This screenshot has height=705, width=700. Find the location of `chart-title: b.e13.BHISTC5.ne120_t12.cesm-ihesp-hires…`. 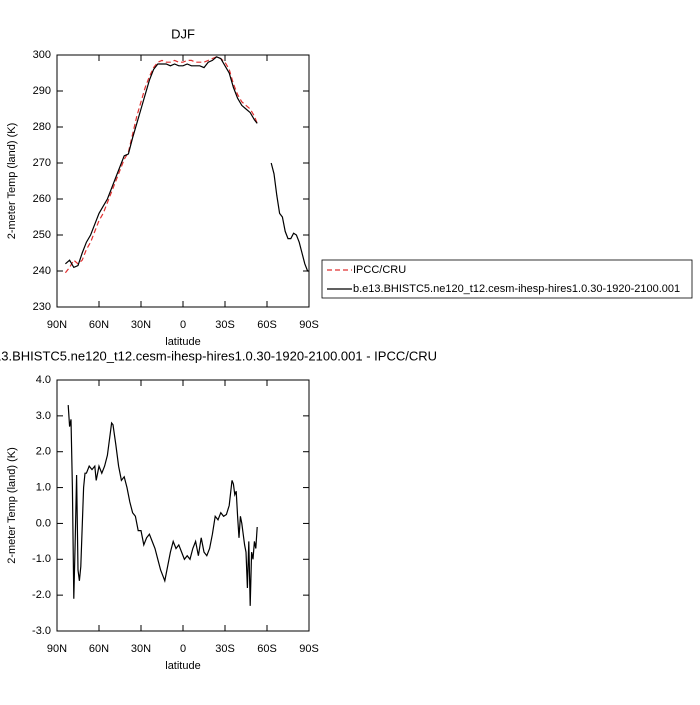

chart-title: b.e13.BHISTC5.ne120_t12.cesm-ihesp-hires… is located at coordinates (218, 355).